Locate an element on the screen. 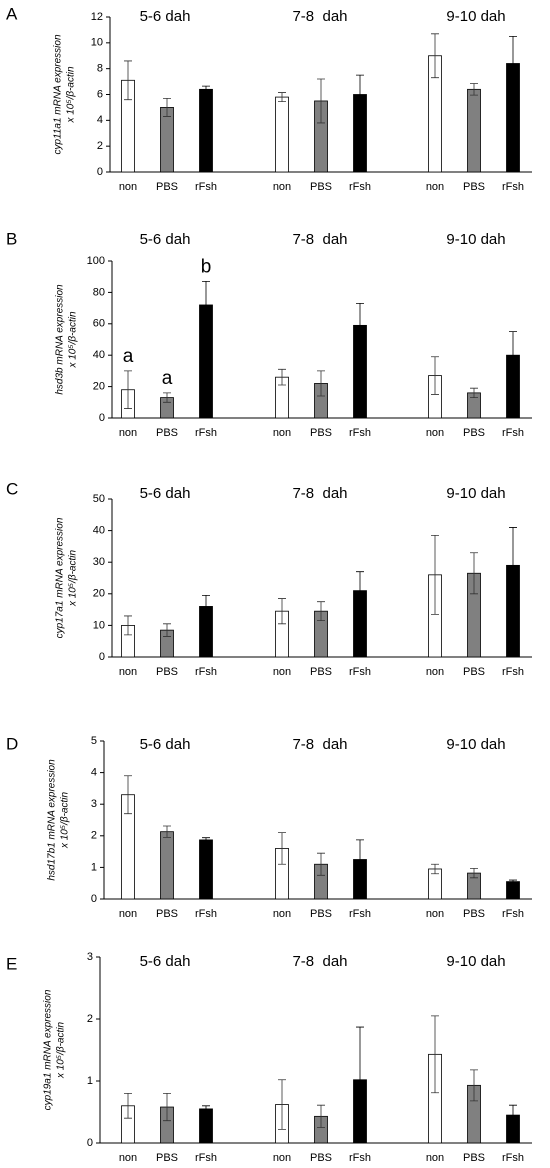 This screenshot has width=550, height=1168. y-axis-label: hsd17b1 mRNA expression is located at coordinates (52, 820).